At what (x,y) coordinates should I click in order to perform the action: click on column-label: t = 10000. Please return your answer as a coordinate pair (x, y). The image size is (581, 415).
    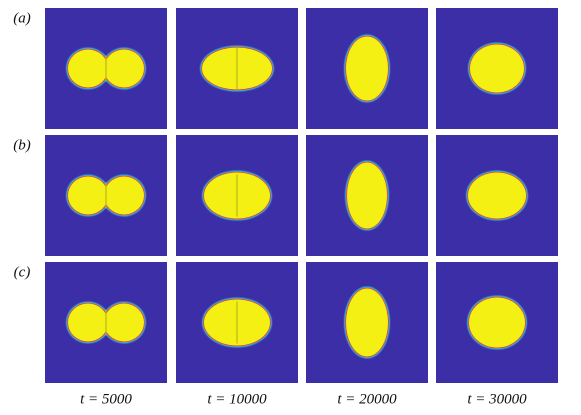
    Looking at the image, I should click on (237, 399).